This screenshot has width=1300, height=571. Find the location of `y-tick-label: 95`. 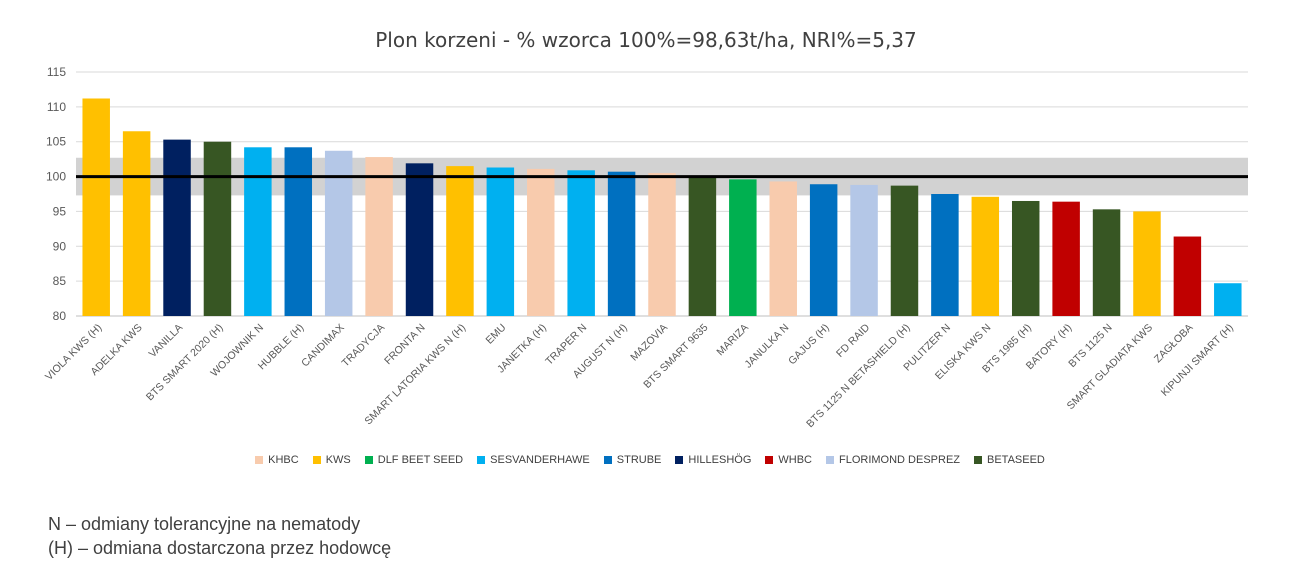

y-tick-label: 95 is located at coordinates (60, 211).